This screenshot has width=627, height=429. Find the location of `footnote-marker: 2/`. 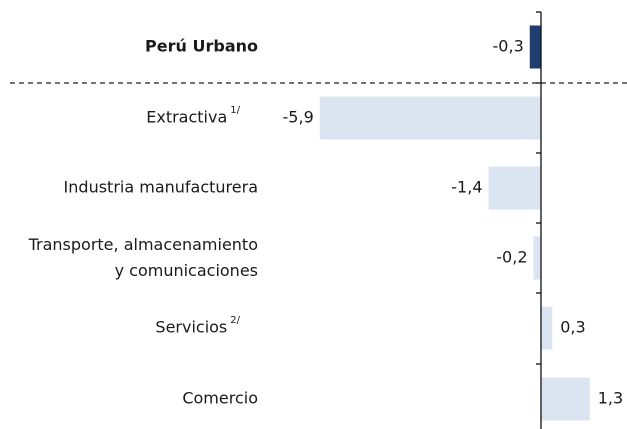

footnote-marker: 2/ is located at coordinates (235, 320).